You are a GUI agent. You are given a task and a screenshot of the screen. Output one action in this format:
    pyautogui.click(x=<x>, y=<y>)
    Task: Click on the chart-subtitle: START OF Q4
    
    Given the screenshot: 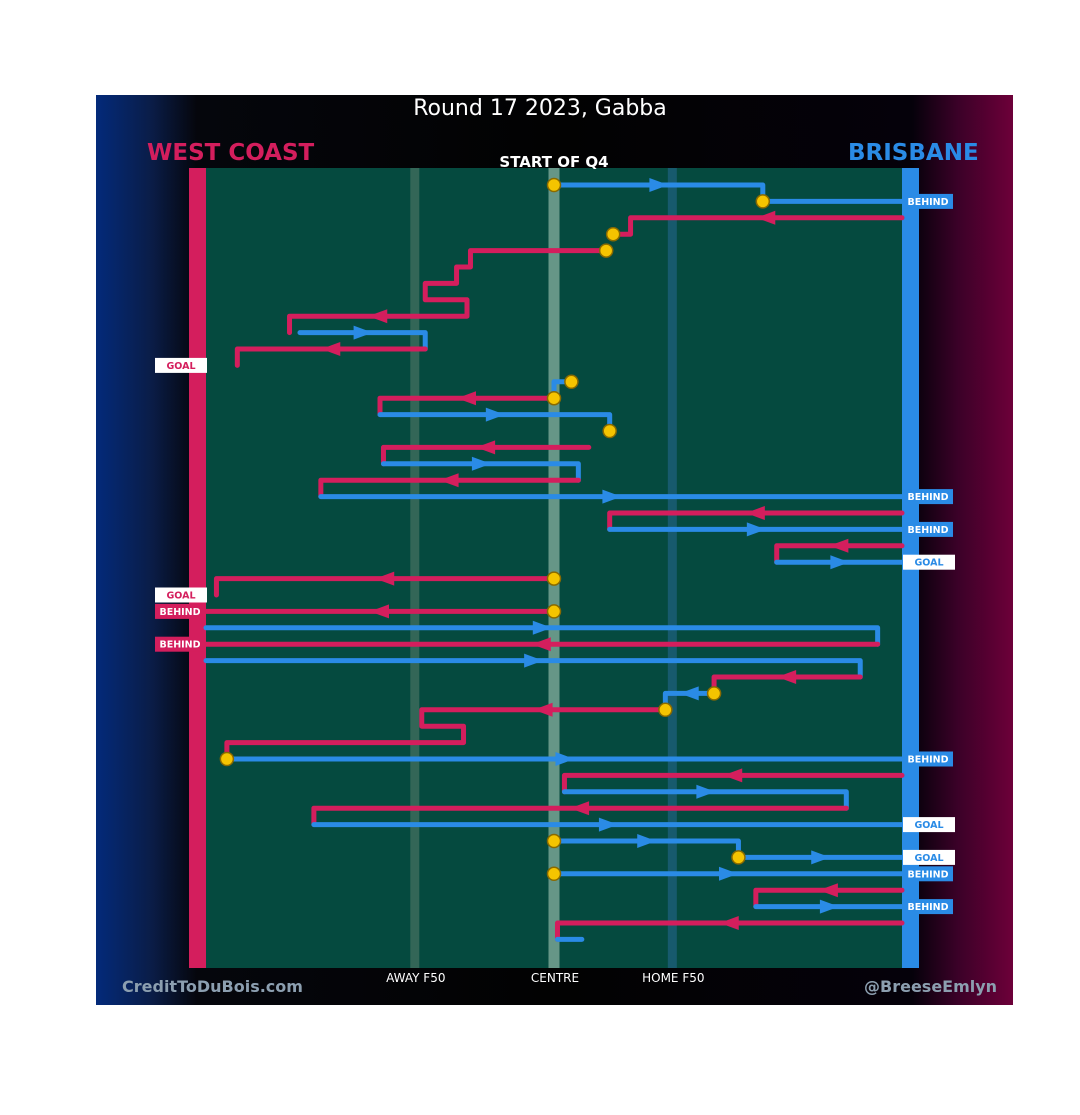 What is the action you would take?
    pyautogui.click(x=554, y=162)
    